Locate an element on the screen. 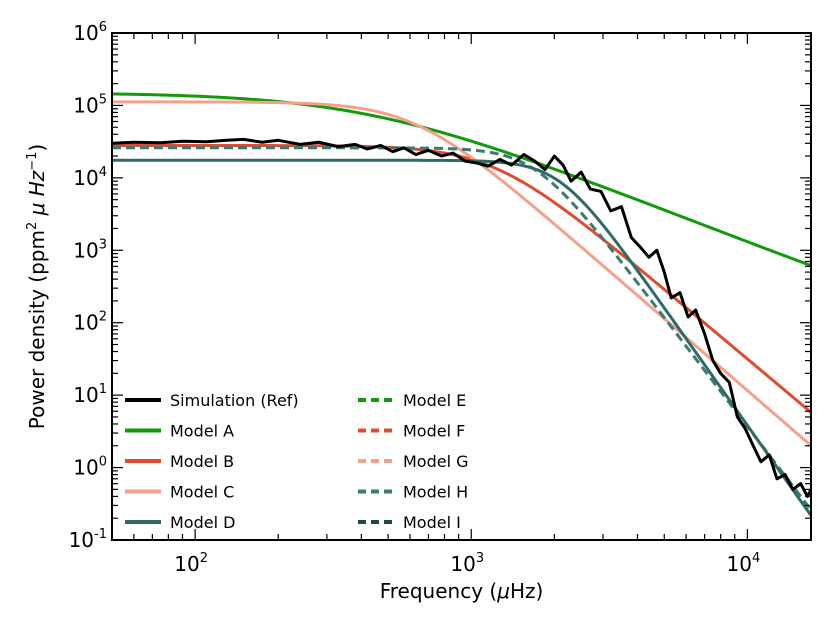 The width and height of the screenshot is (830, 623). y-axis-label-group: Power density (ppm2 μ Hz−1) is located at coordinates (37, 286).